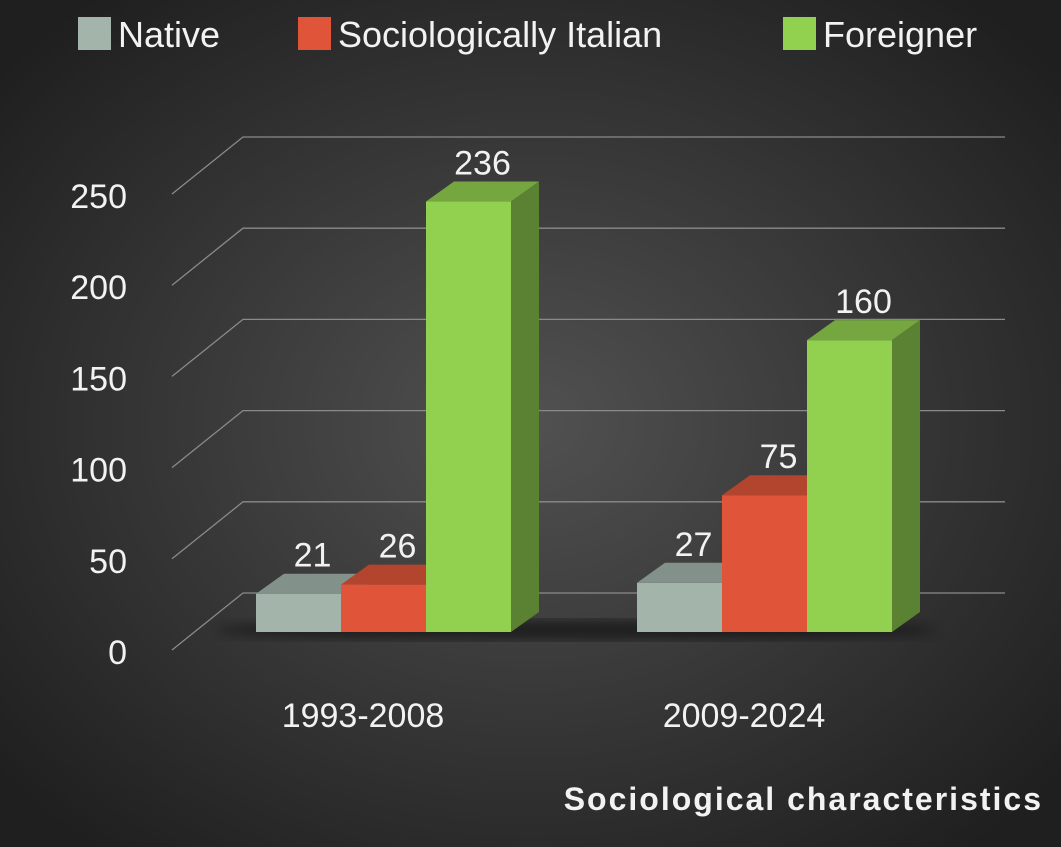 This screenshot has width=1061, height=847. I want to click on legend-label: Foreigner, so click(900, 34).